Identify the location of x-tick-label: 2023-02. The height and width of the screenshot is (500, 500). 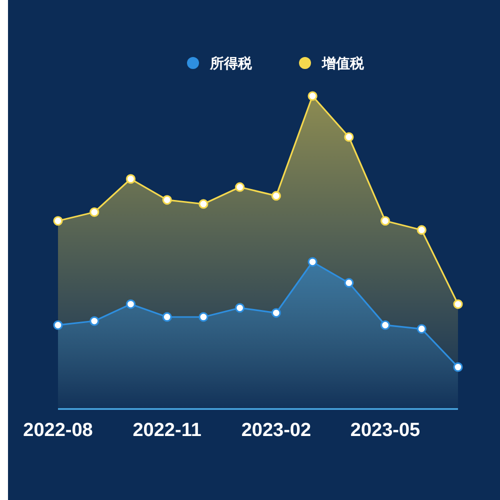
(276, 430).